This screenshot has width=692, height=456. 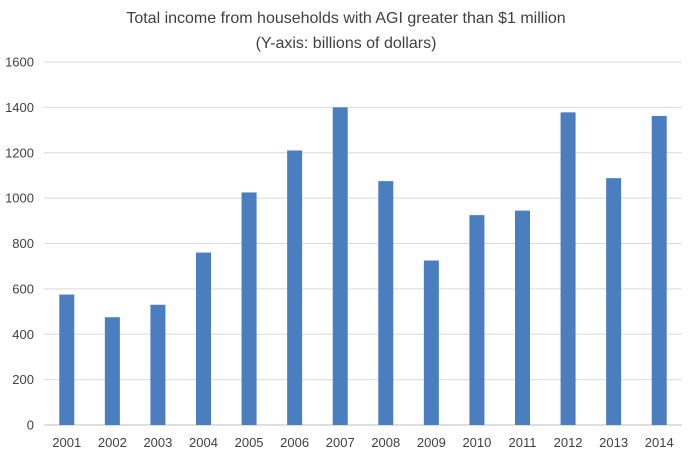 What do you see at coordinates (249, 308) in the screenshot?
I see `bar-2005` at bounding box center [249, 308].